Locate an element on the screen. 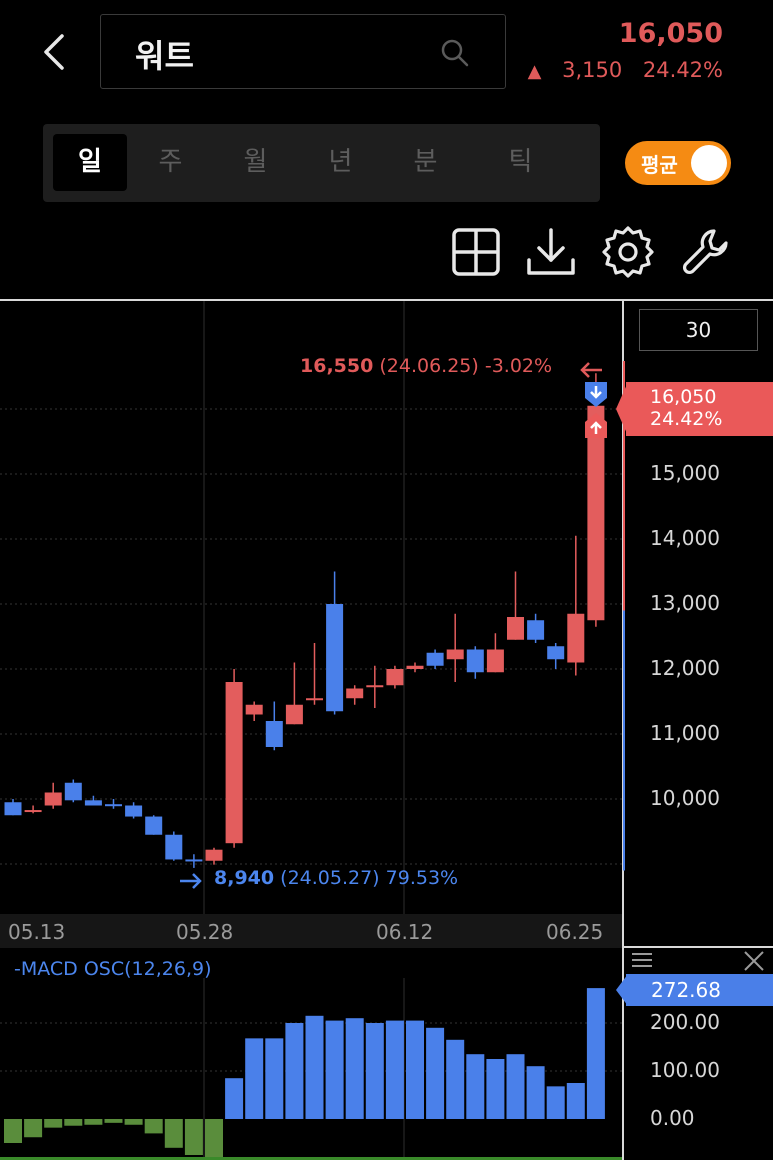 The image size is (773, 1160). tag-pointer is located at coordinates (622, 409).